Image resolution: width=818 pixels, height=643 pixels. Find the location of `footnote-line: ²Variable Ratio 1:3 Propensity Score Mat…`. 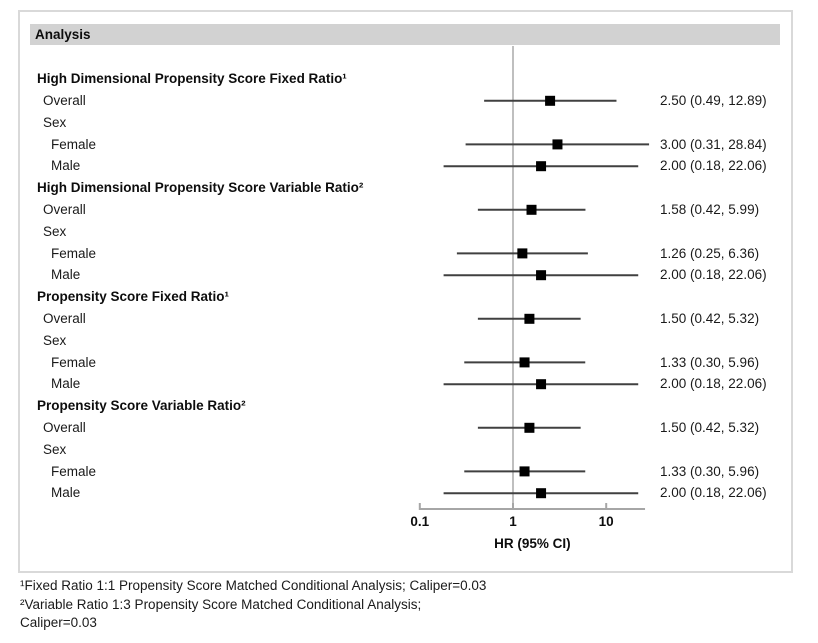

footnote-line: ²Variable Ratio 1:3 Propensity Score Mat… is located at coordinates (221, 604).